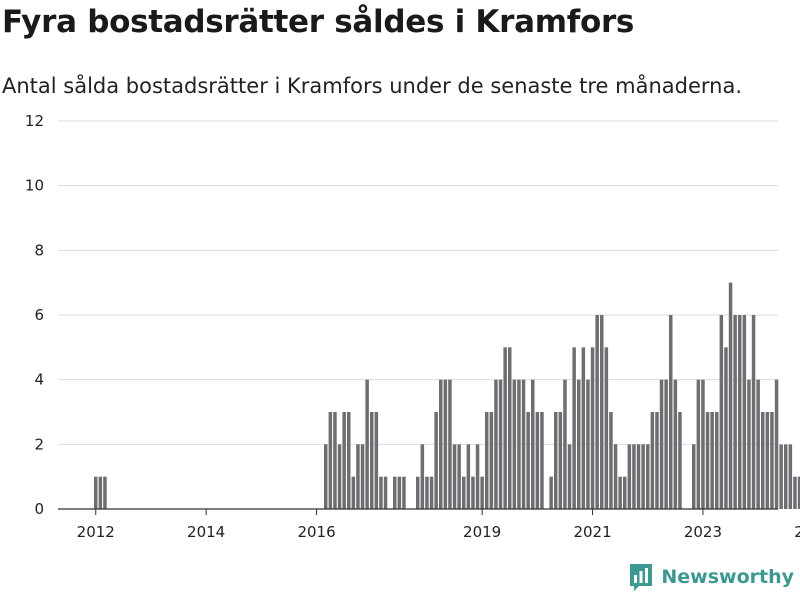 This screenshot has width=800, height=600. Describe the element at coordinates (39, 315) in the screenshot. I see `y-tick-label: 6` at that location.